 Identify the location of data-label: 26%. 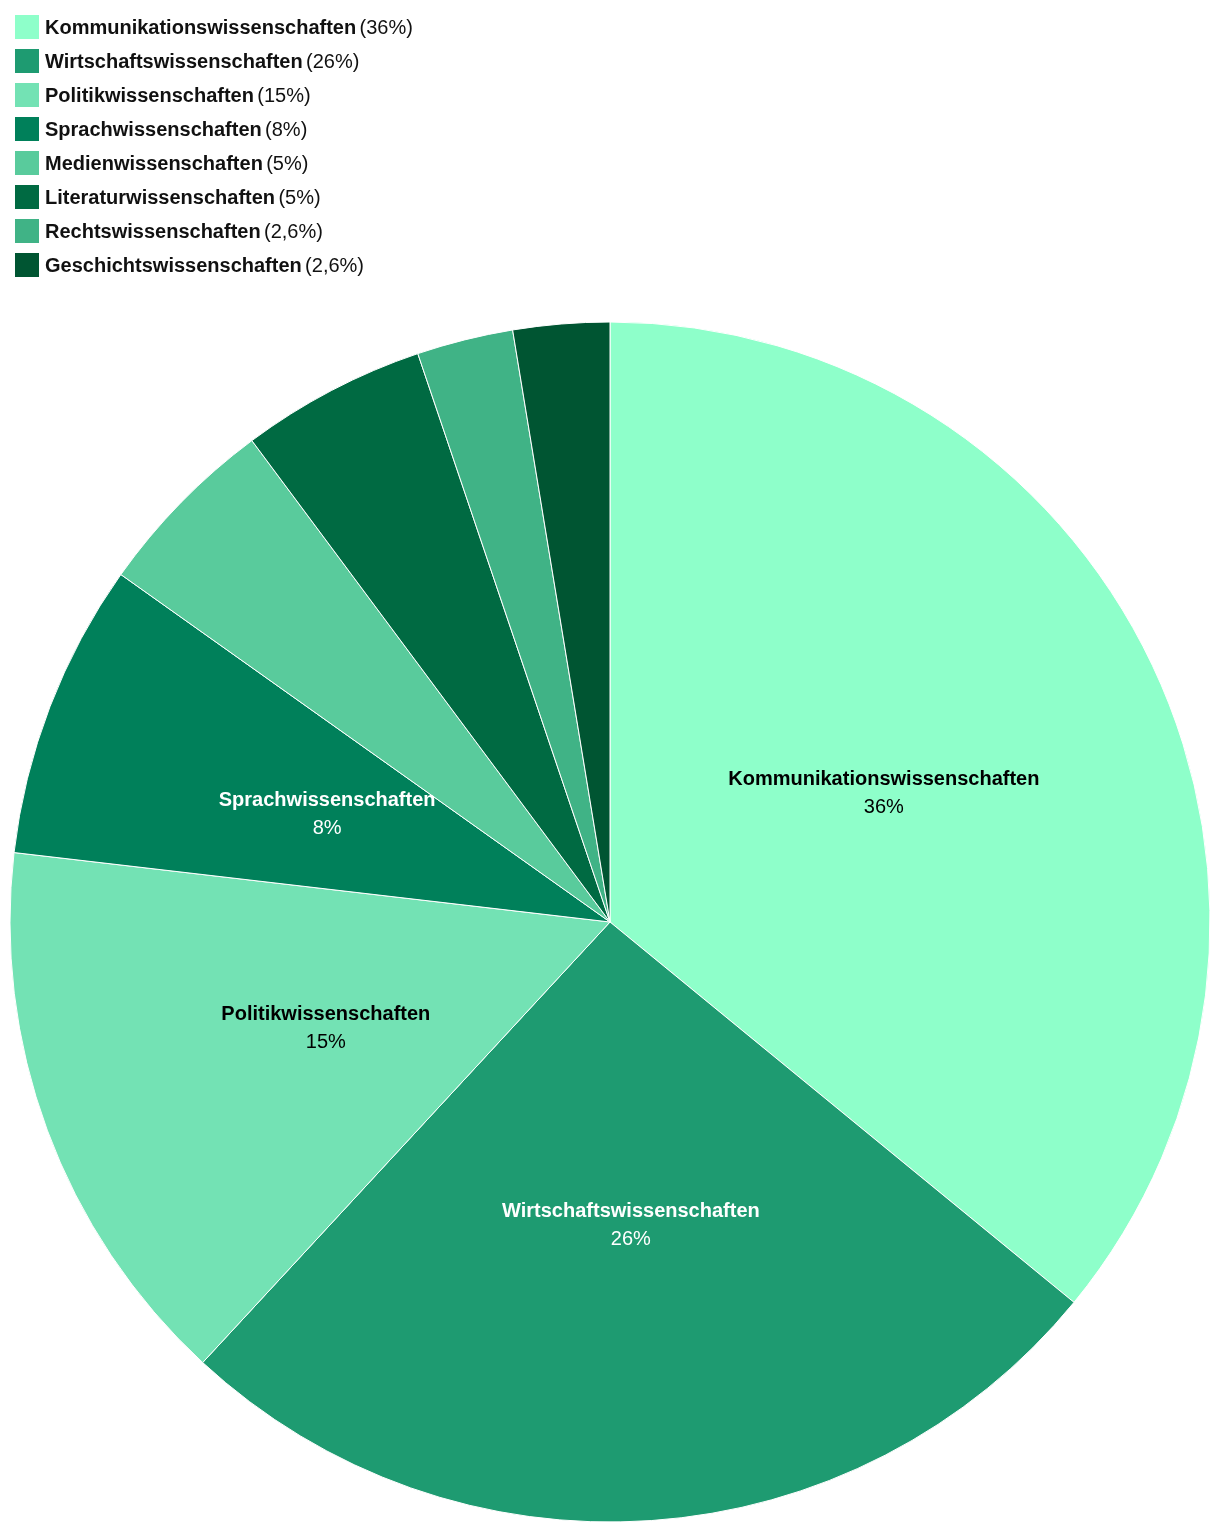
(631, 1238).